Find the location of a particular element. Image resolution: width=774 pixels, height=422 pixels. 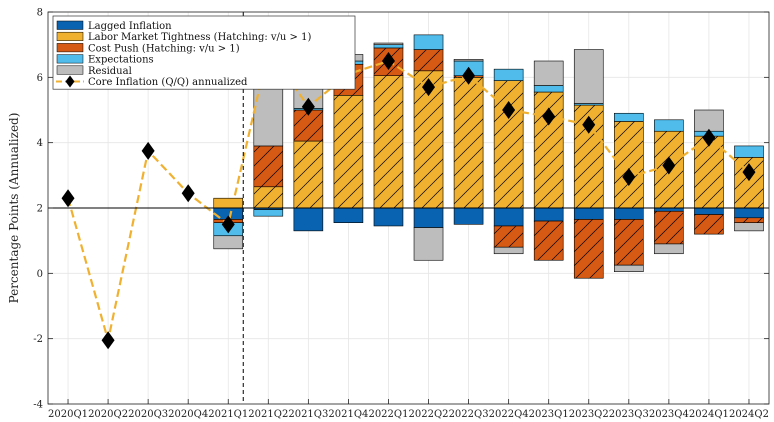

bar-segment-0-2023Q4 is located at coordinates (669, 209).